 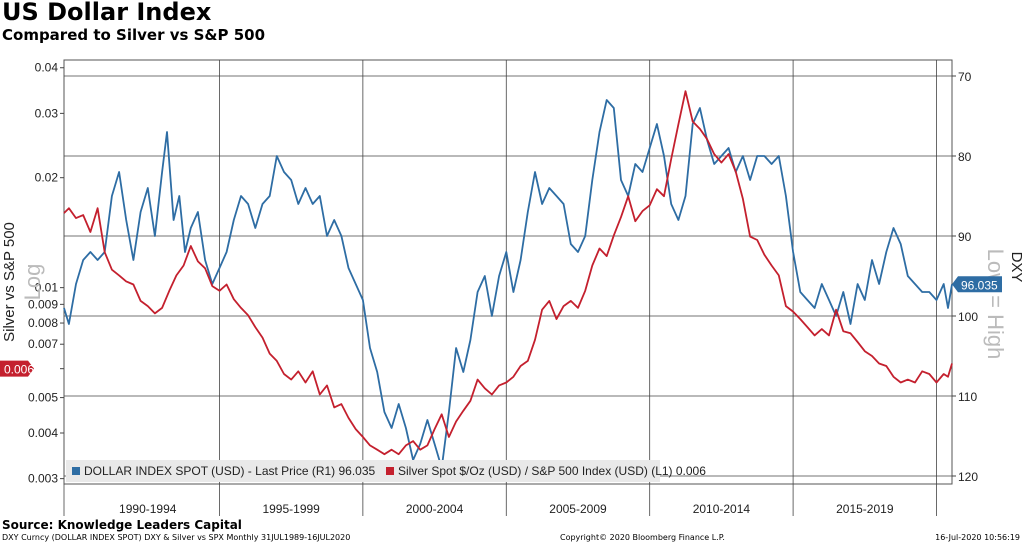 I want to click on left-overlay-label: Log, so click(x=32, y=282).